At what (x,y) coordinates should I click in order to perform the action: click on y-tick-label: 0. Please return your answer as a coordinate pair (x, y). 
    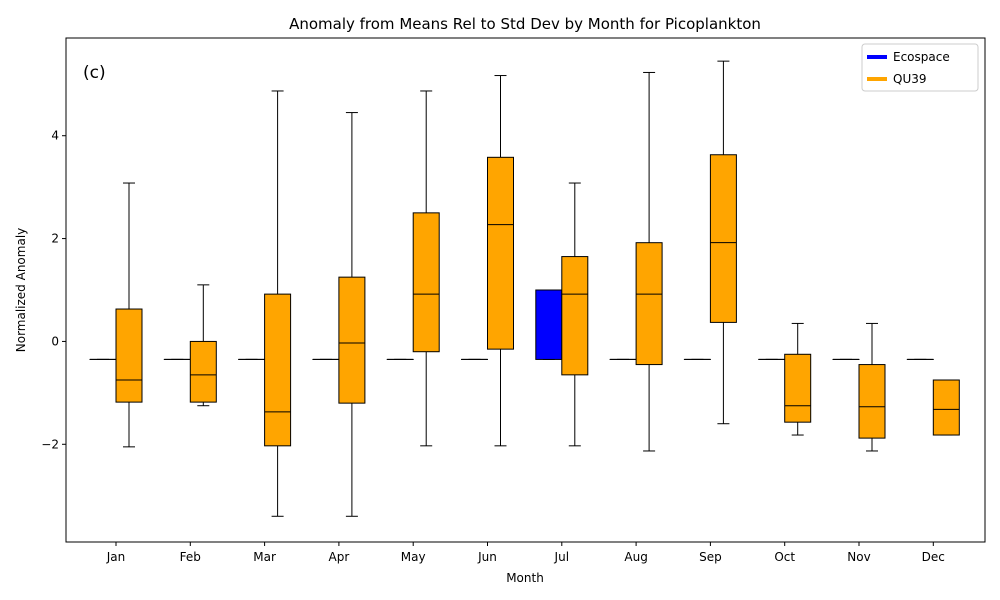
    Looking at the image, I should click on (55, 341).